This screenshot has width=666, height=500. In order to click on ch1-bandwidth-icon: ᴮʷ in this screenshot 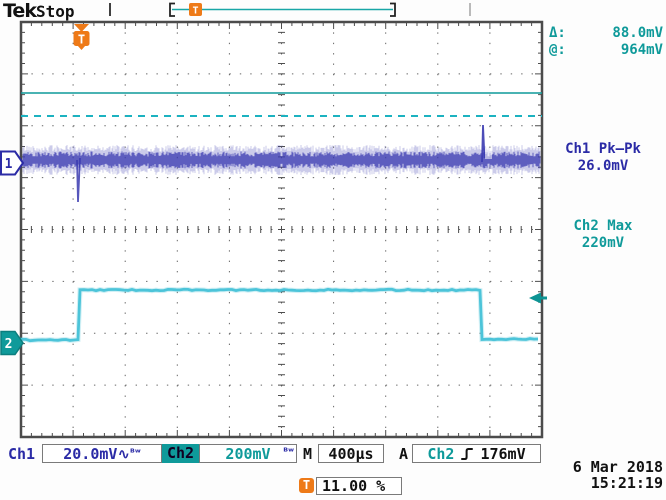, I will do `click(135, 453)`.